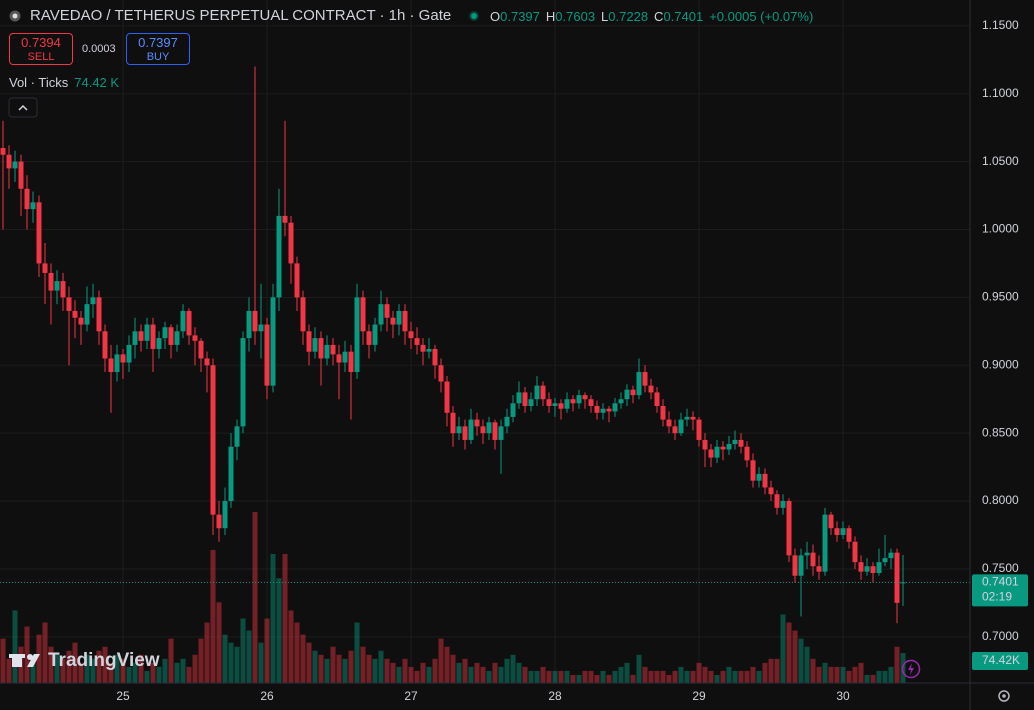 The image size is (1034, 710). What do you see at coordinates (659, 16) in the screenshot?
I see `label: C` at bounding box center [659, 16].